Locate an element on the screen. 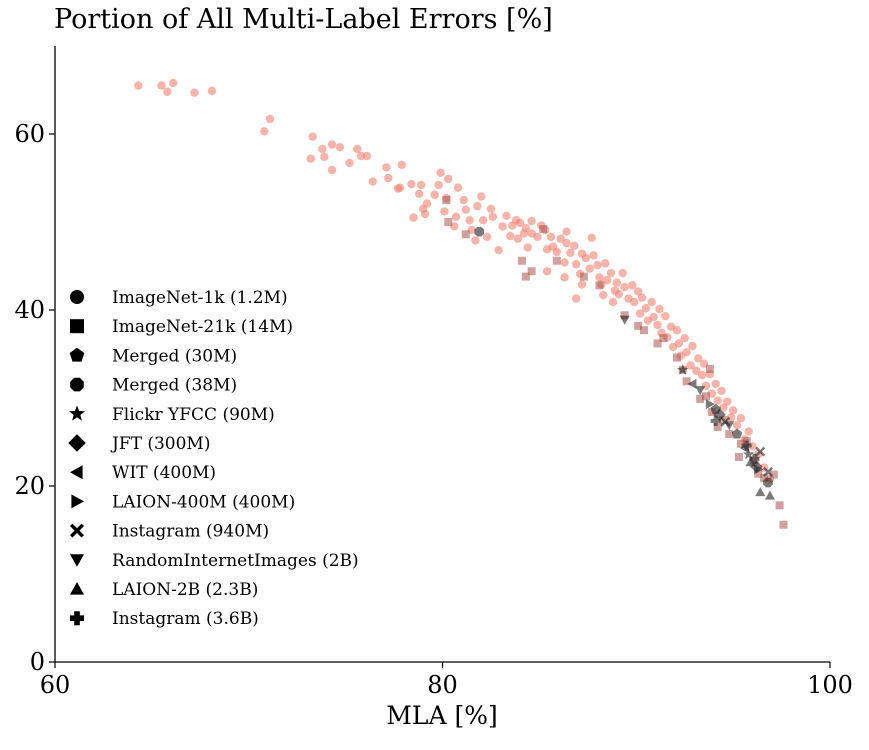 The width and height of the screenshot is (869, 750). legend-label: Flickr YFCC (90M) is located at coordinates (193, 415).